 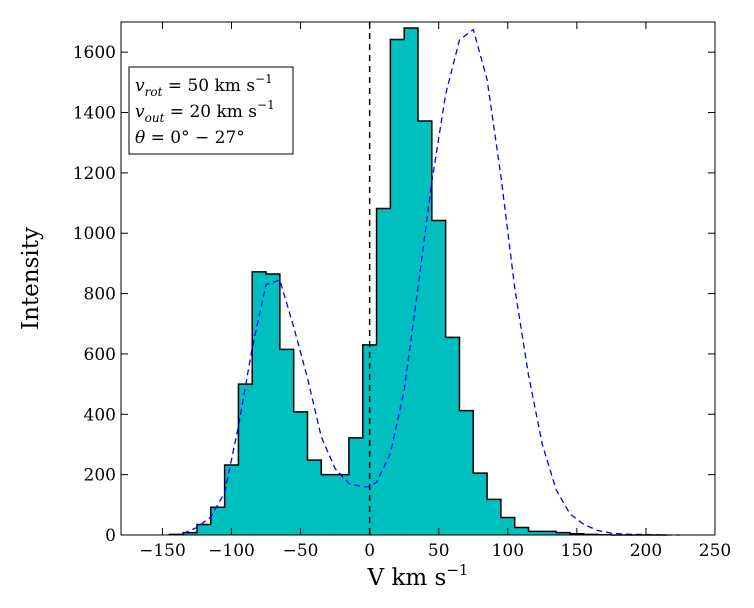 I want to click on legend-line: vout = 20 km s−1, so click(x=205, y=111).